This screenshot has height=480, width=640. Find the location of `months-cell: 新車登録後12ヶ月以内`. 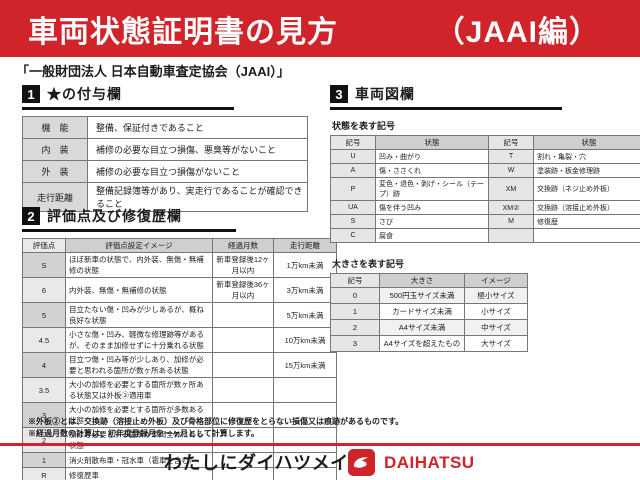

months-cell: 新車登録後12ヶ月以内 is located at coordinates (243, 265).